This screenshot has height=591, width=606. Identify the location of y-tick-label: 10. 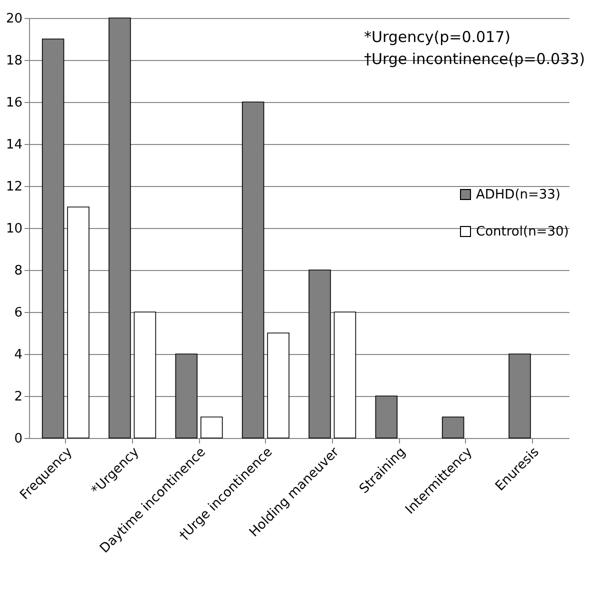
(14, 229).